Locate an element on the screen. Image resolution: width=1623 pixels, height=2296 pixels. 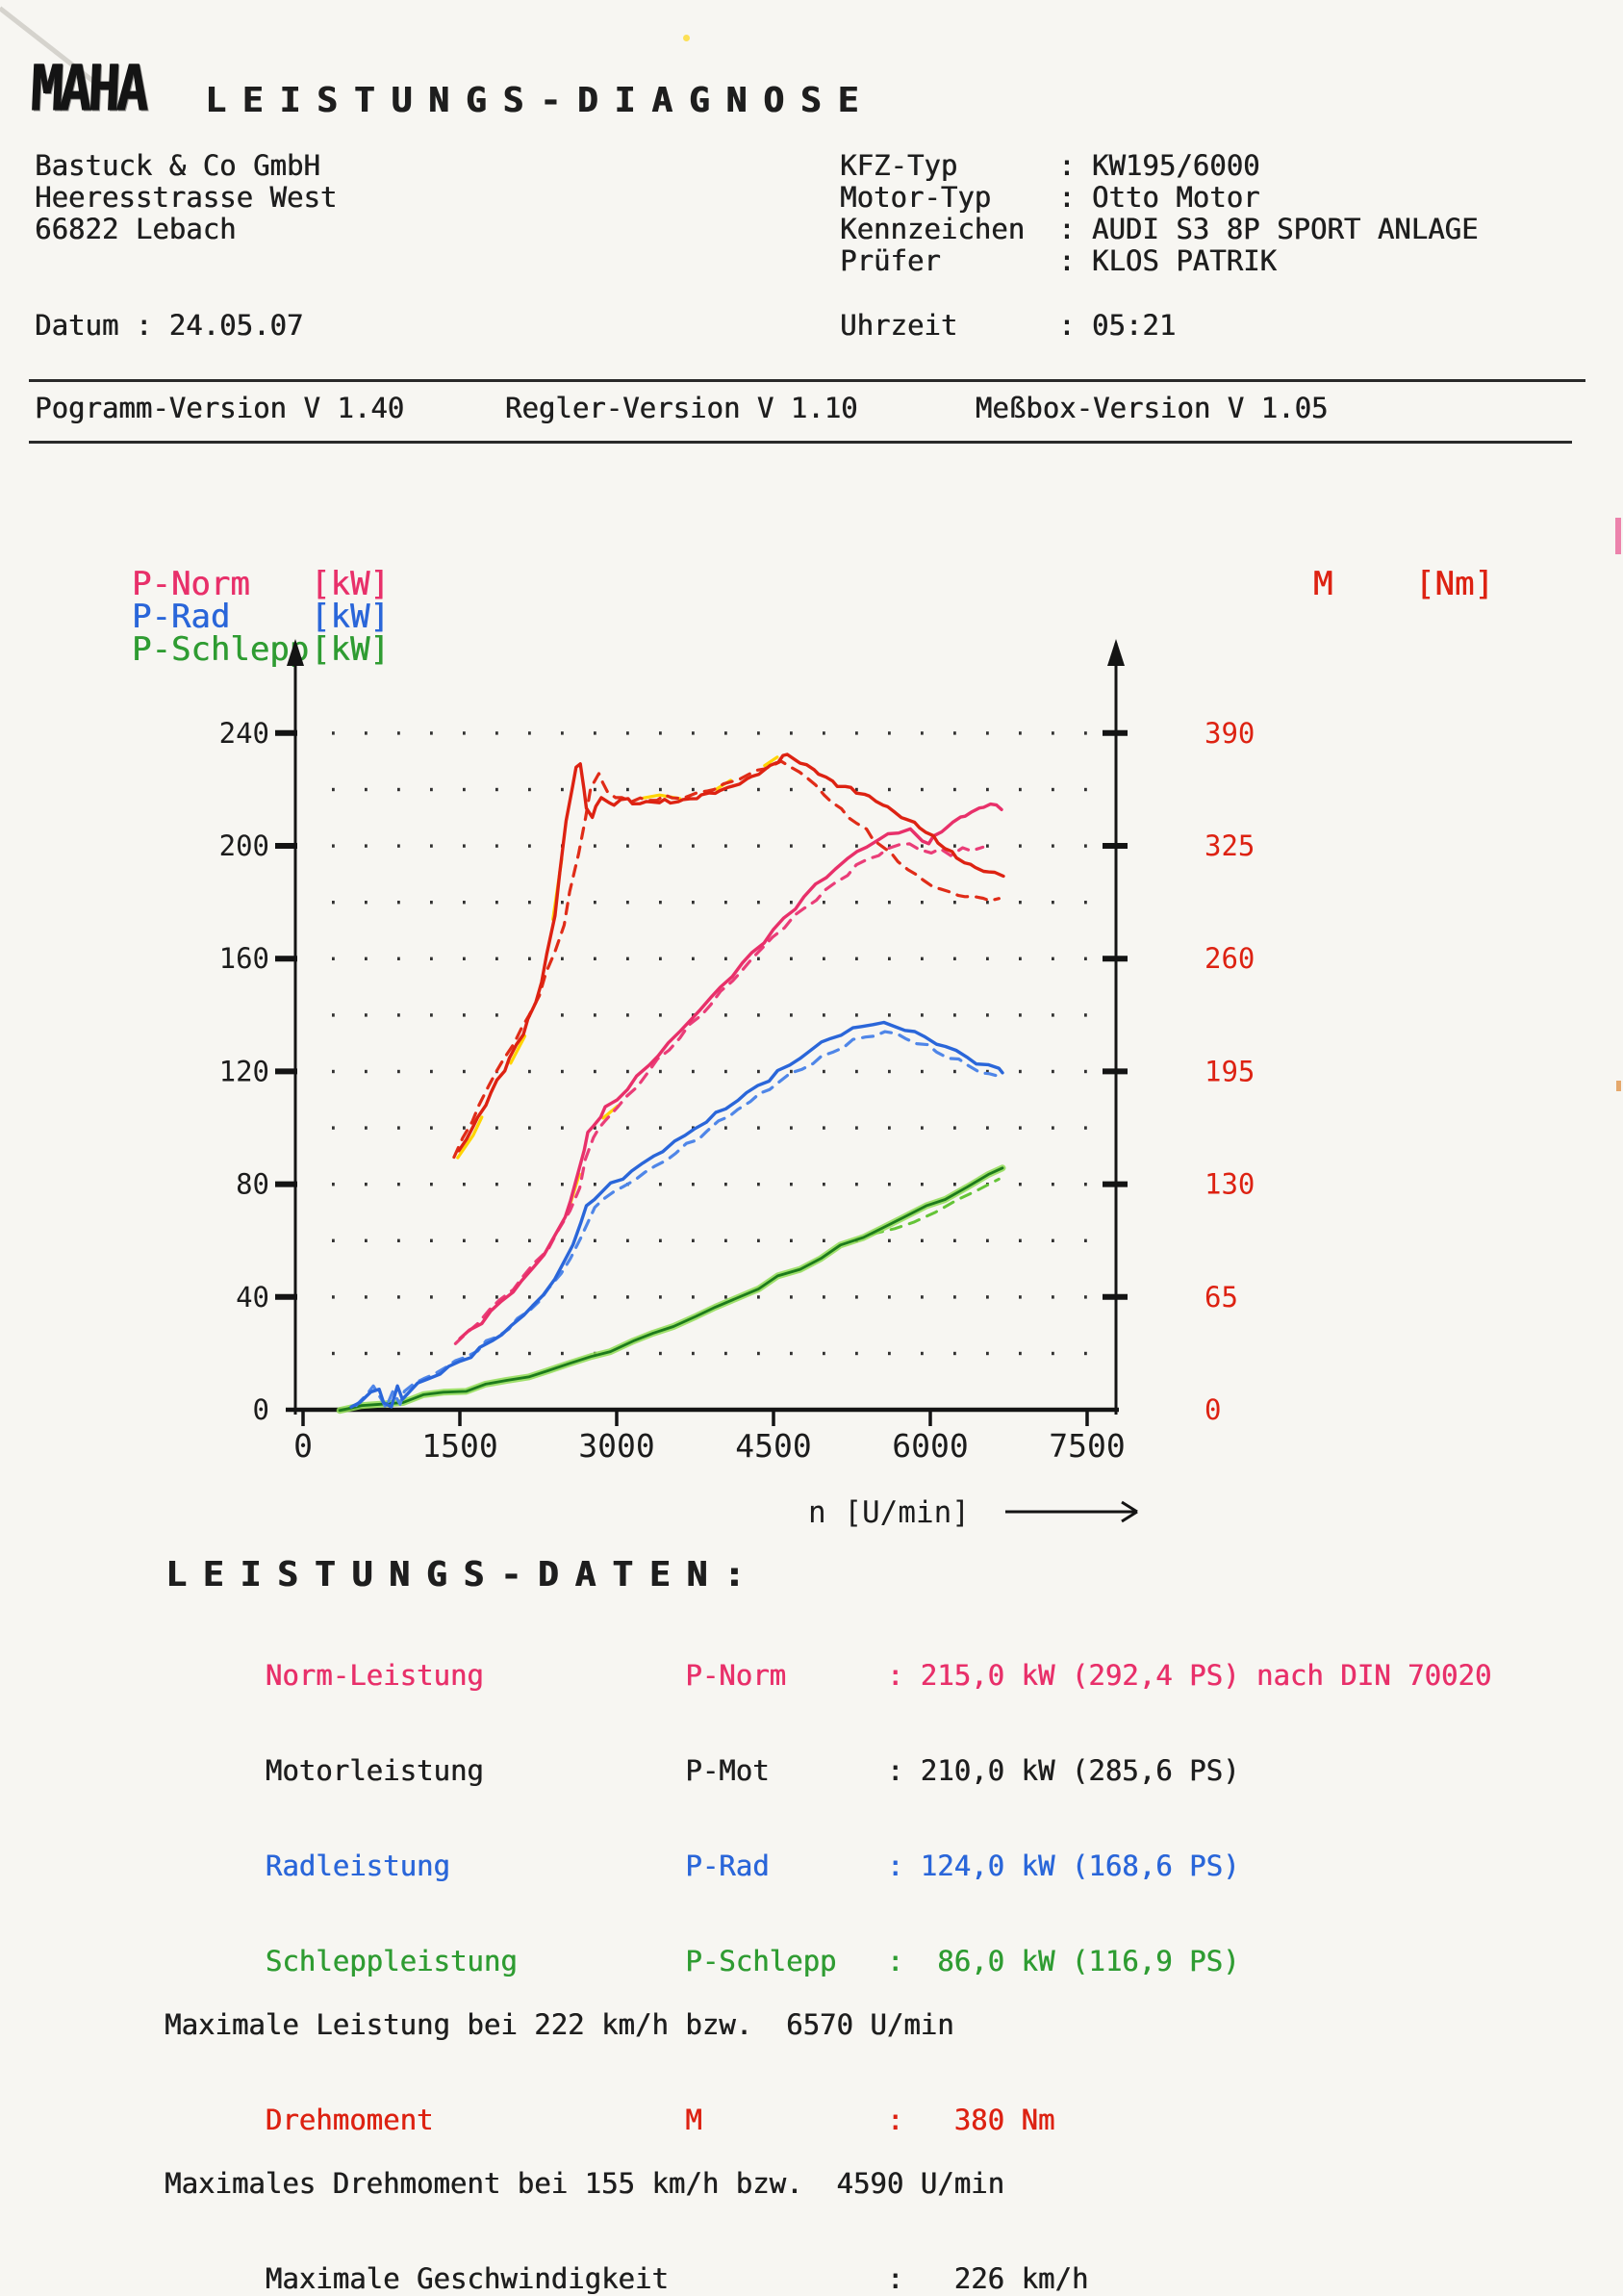
date-line: Datum : 24.05.07 is located at coordinates (169, 326).